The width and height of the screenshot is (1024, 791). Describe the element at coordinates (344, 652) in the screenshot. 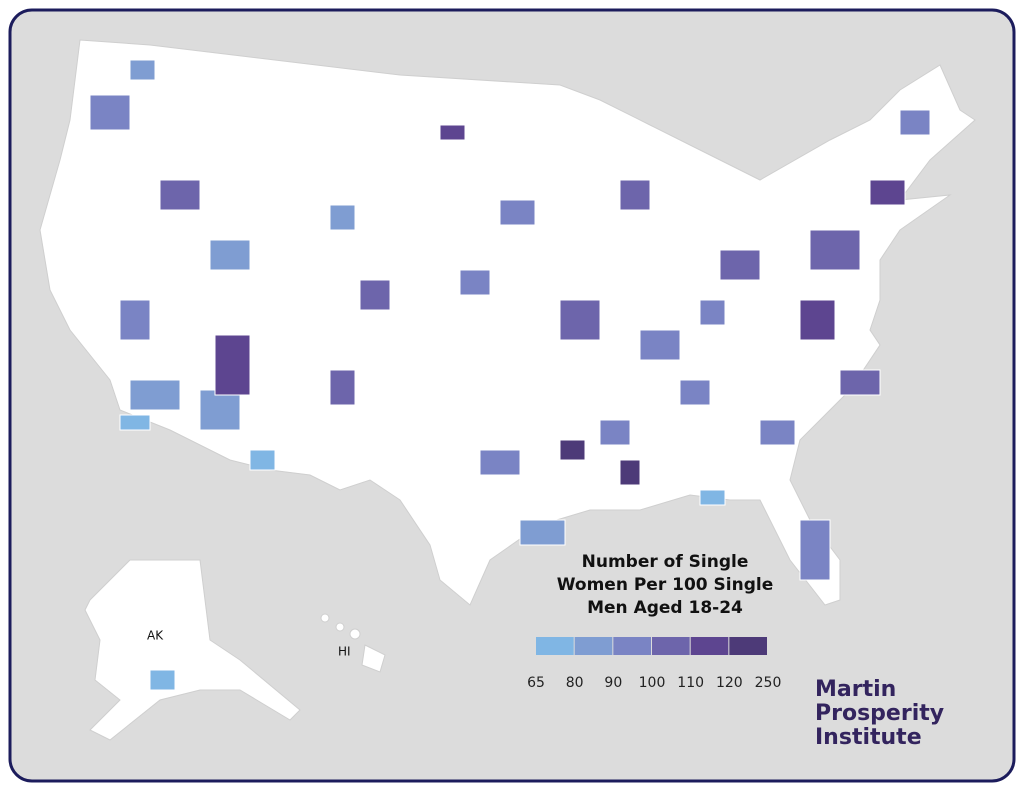

I see `state-label: HI` at that location.